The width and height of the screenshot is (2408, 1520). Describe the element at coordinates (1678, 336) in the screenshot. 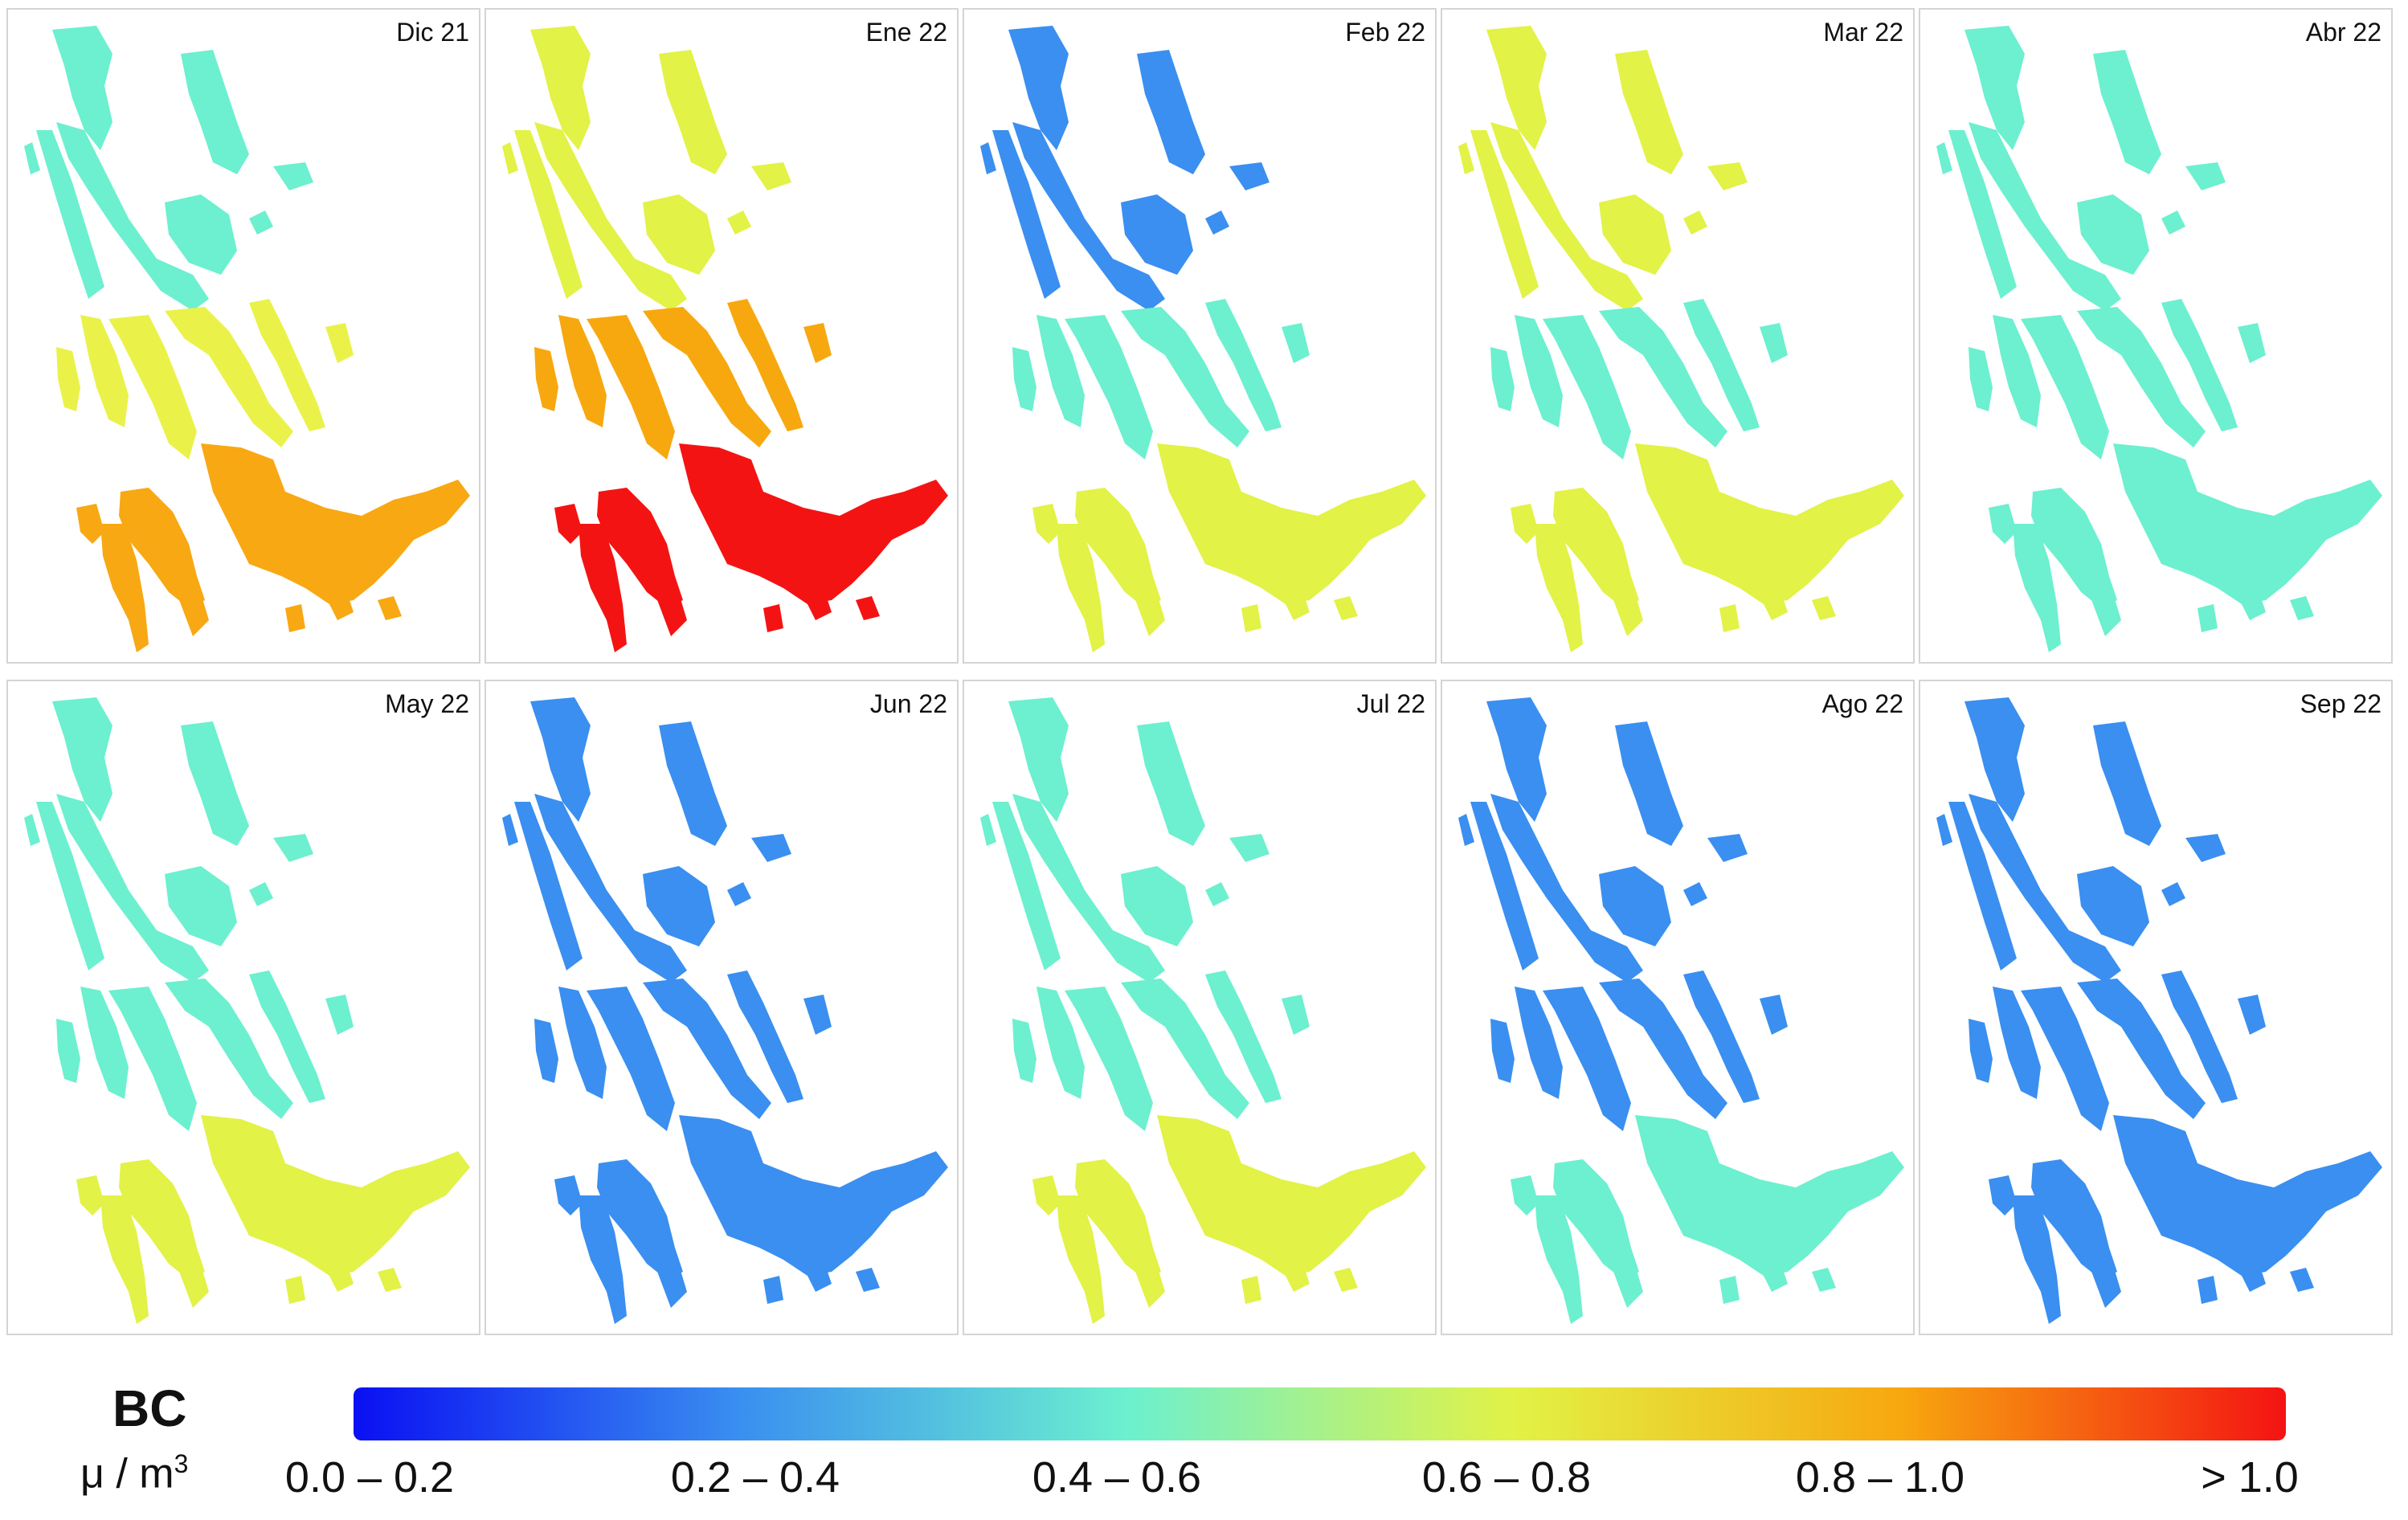

I see `map-panel: Mar 22` at that location.